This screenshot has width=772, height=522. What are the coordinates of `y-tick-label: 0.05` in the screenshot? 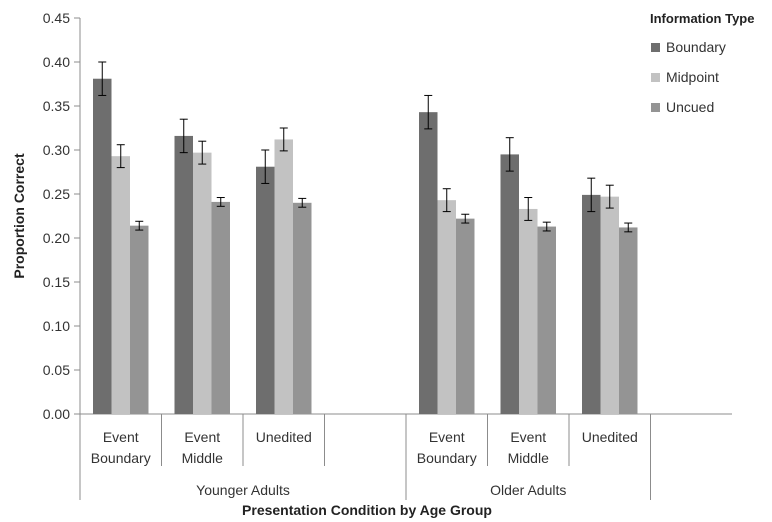 It's located at (56, 370).